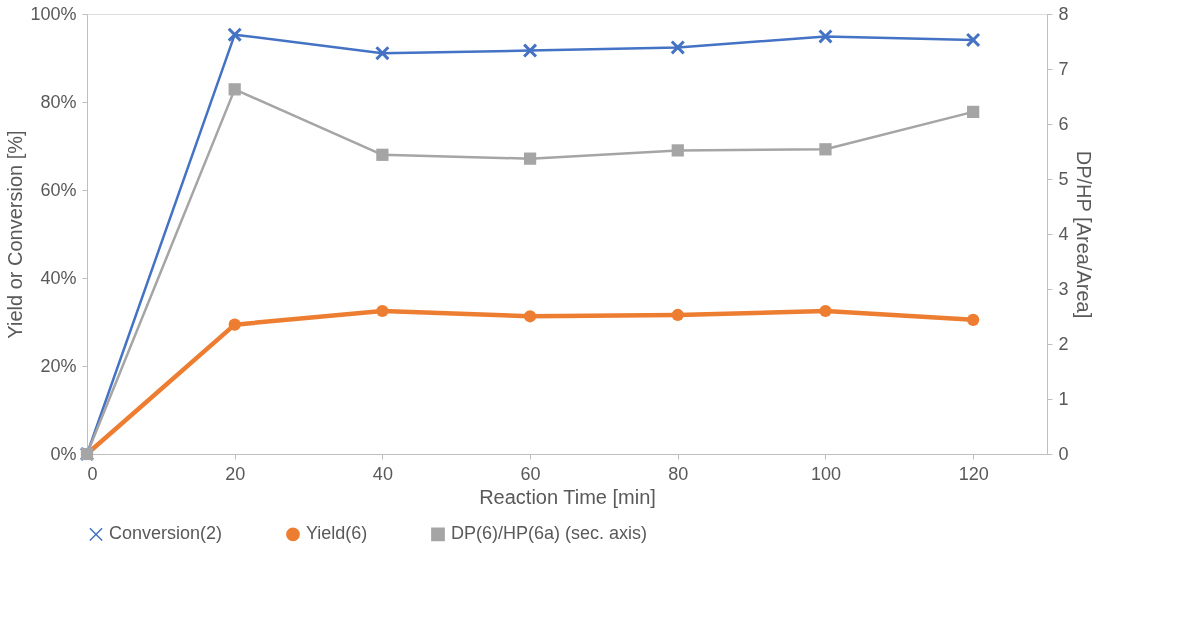 This screenshot has width=1203, height=633. What do you see at coordinates (530, 473) in the screenshot?
I see `x-tick-label: 60` at bounding box center [530, 473].